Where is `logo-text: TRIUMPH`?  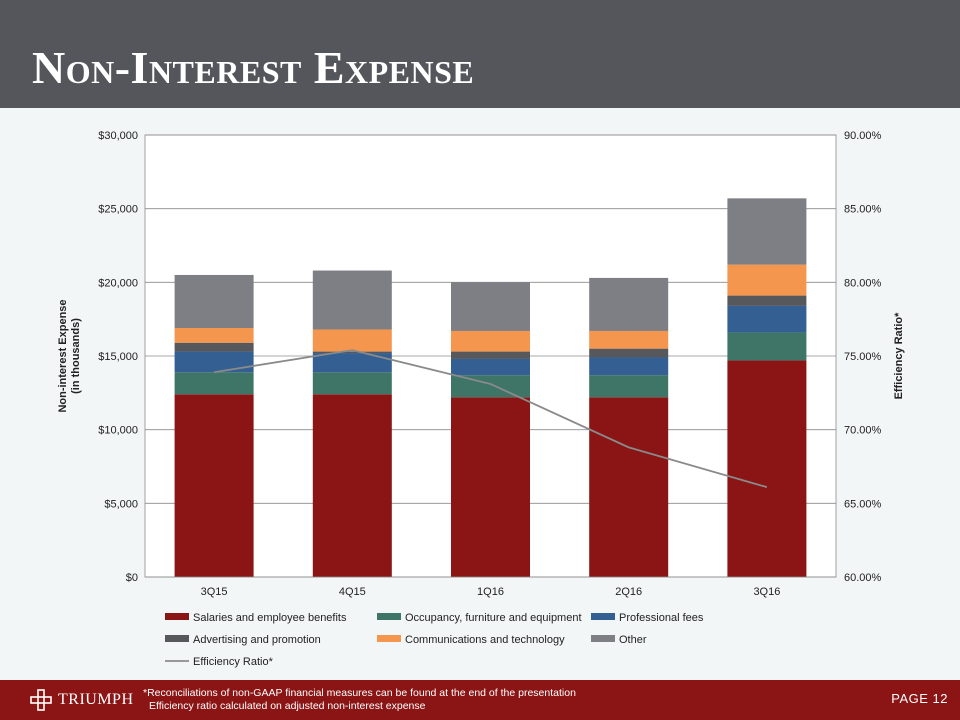 logo-text: TRIUMPH is located at coordinates (96, 699).